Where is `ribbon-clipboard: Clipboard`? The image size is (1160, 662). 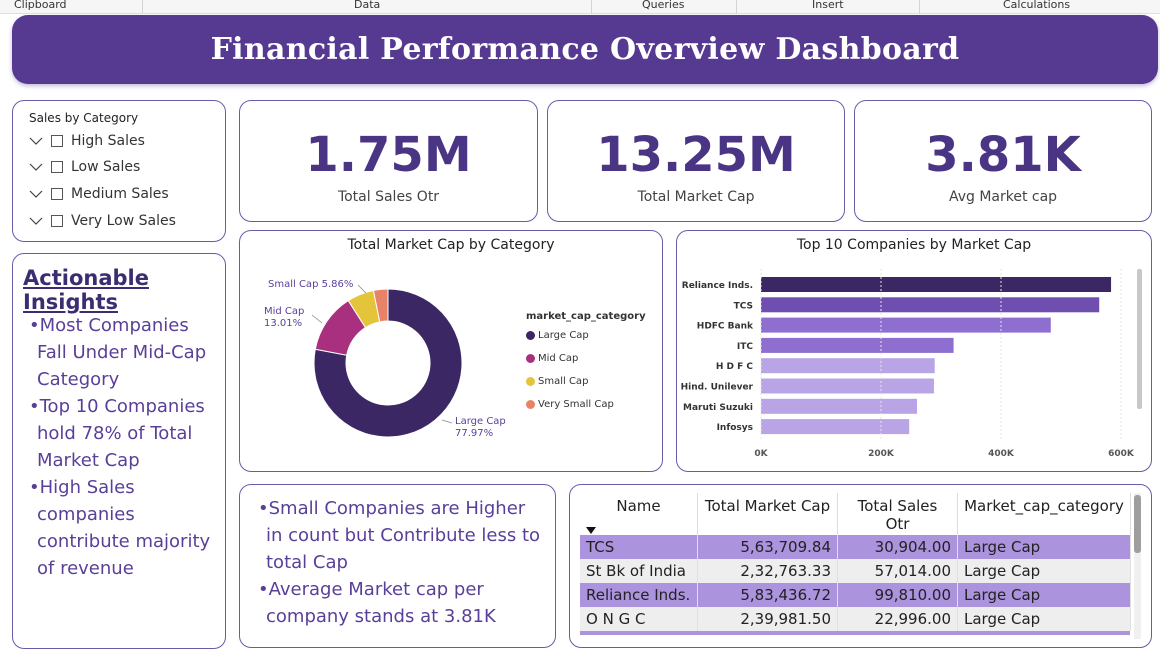 ribbon-clipboard: Clipboard is located at coordinates (40, 5).